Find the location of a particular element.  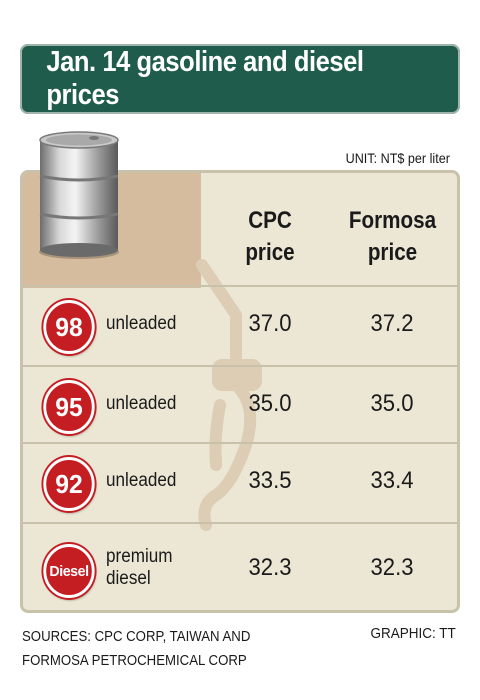

formosa-price: 32.3 is located at coordinates (392, 567).